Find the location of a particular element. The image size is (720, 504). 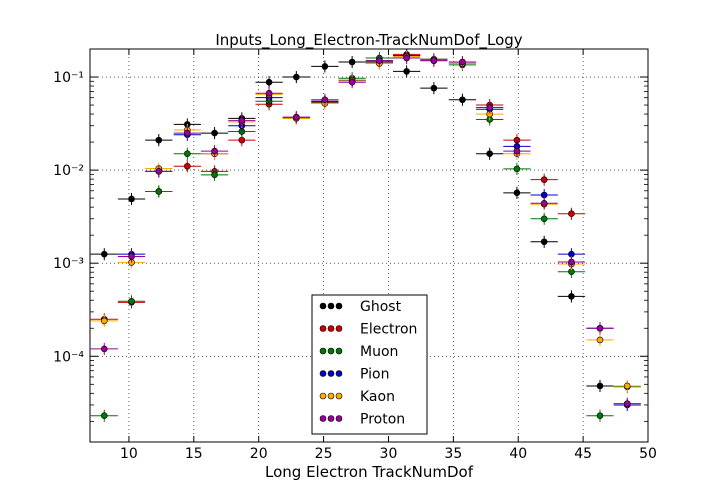

y-tick-label: 10⁻⁴ is located at coordinates (68, 357).